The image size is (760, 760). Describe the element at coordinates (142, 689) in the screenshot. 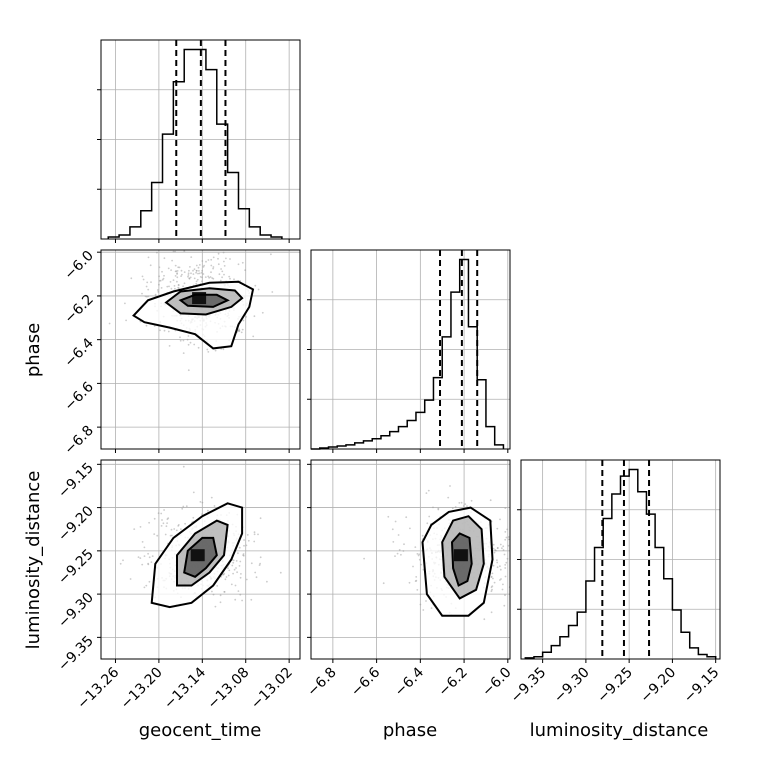

I see `geocent-time-x-tick-label: −13.20` at that location.